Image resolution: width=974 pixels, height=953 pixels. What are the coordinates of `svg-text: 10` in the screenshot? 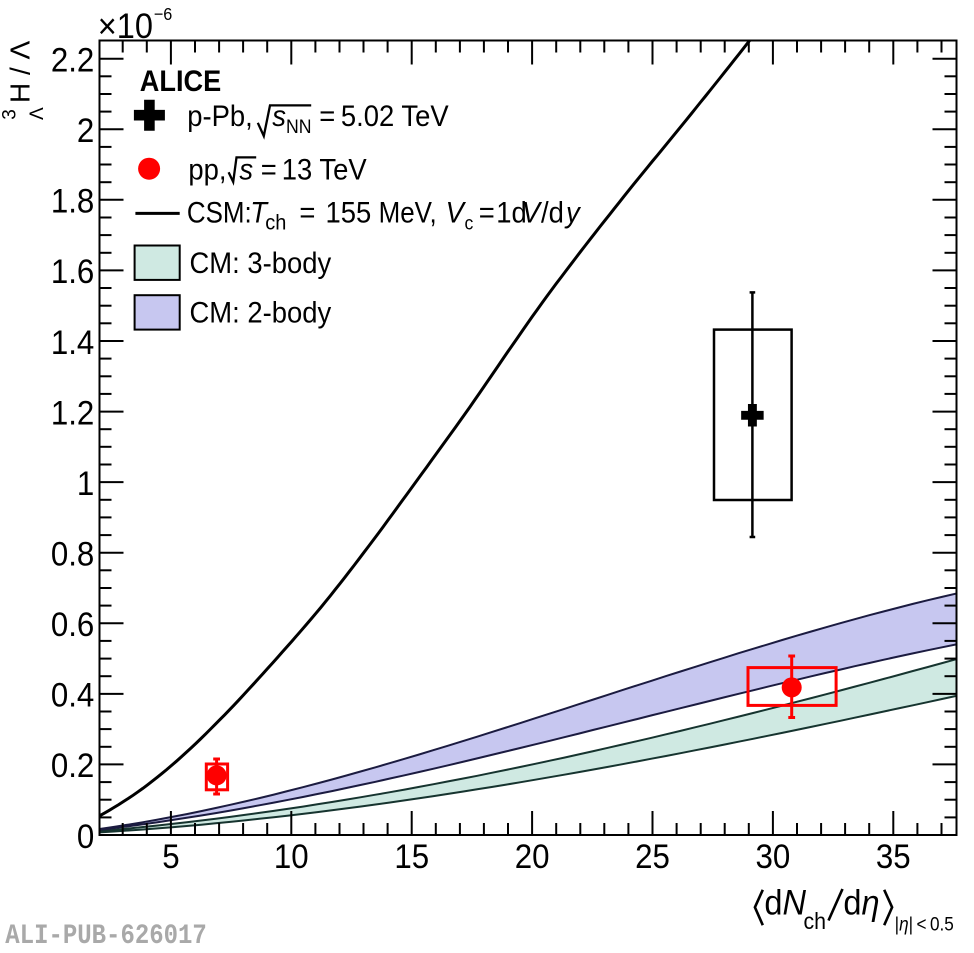 It's located at (291, 856).